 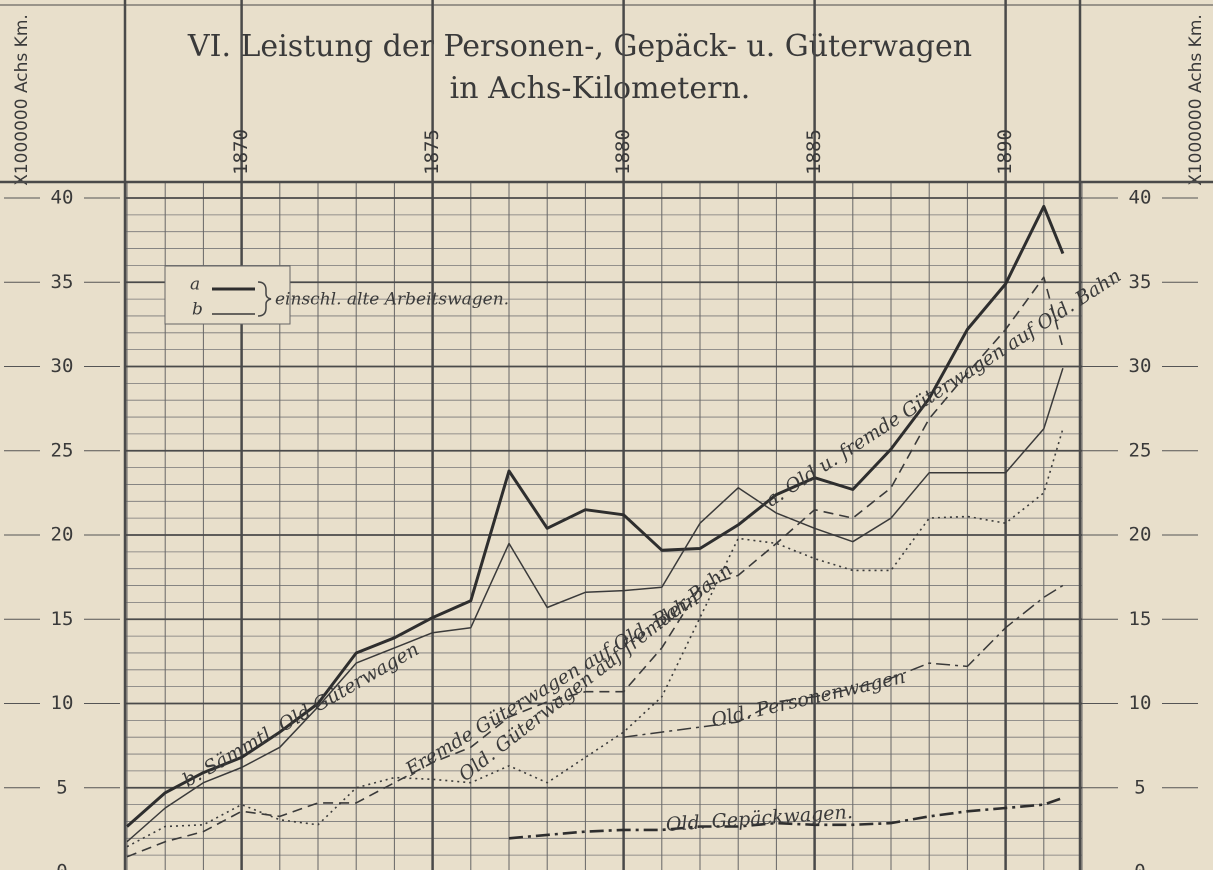 What do you see at coordinates (62, 282) in the screenshot?
I see `y-tick-label: 35` at bounding box center [62, 282].